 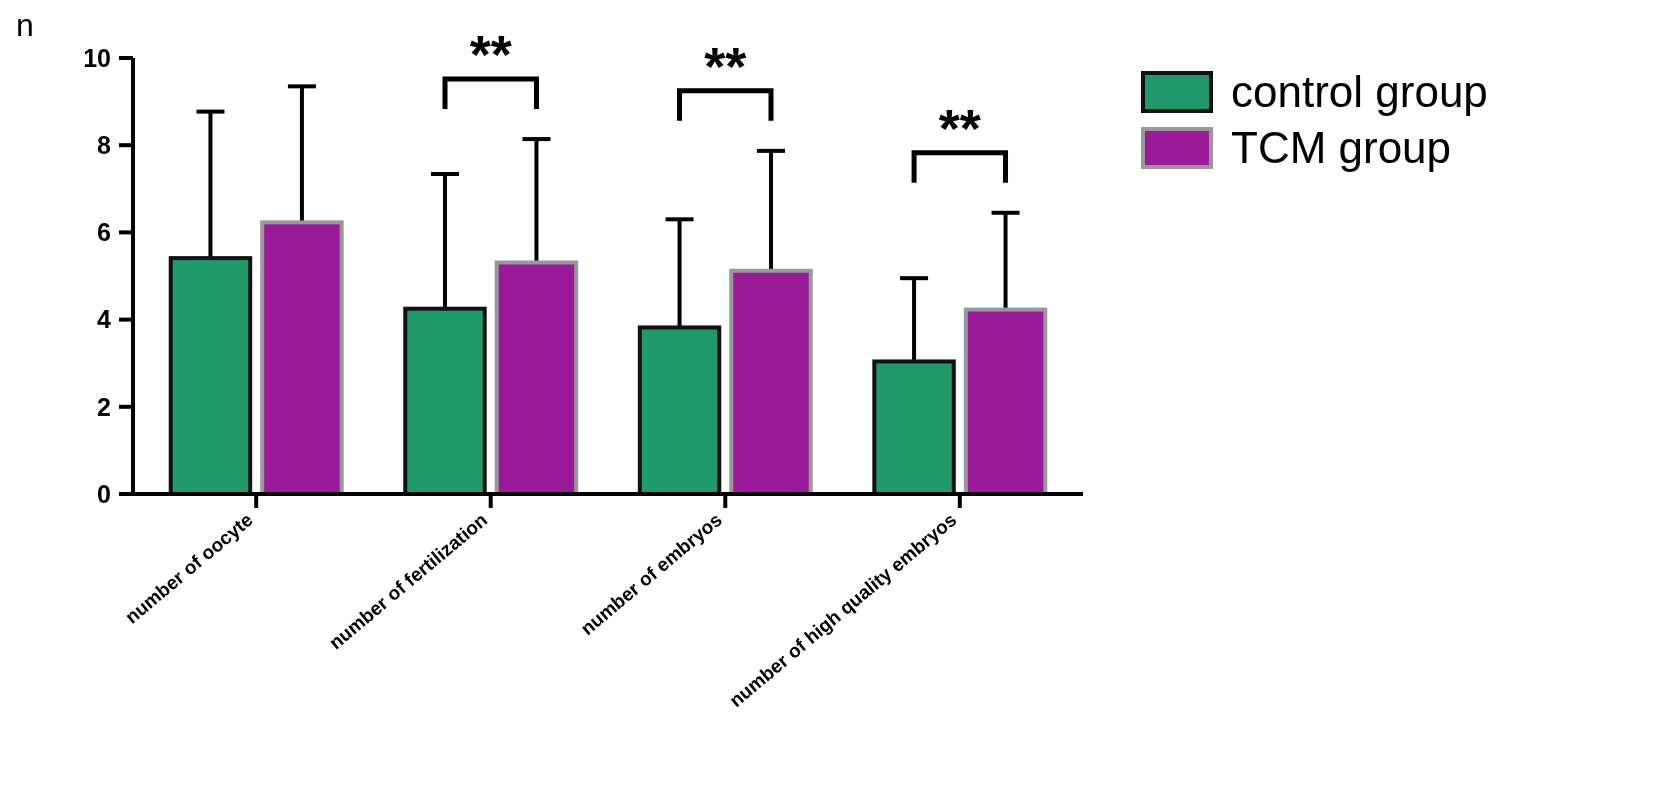 I want to click on y-axis-title: n, so click(x=25, y=25).